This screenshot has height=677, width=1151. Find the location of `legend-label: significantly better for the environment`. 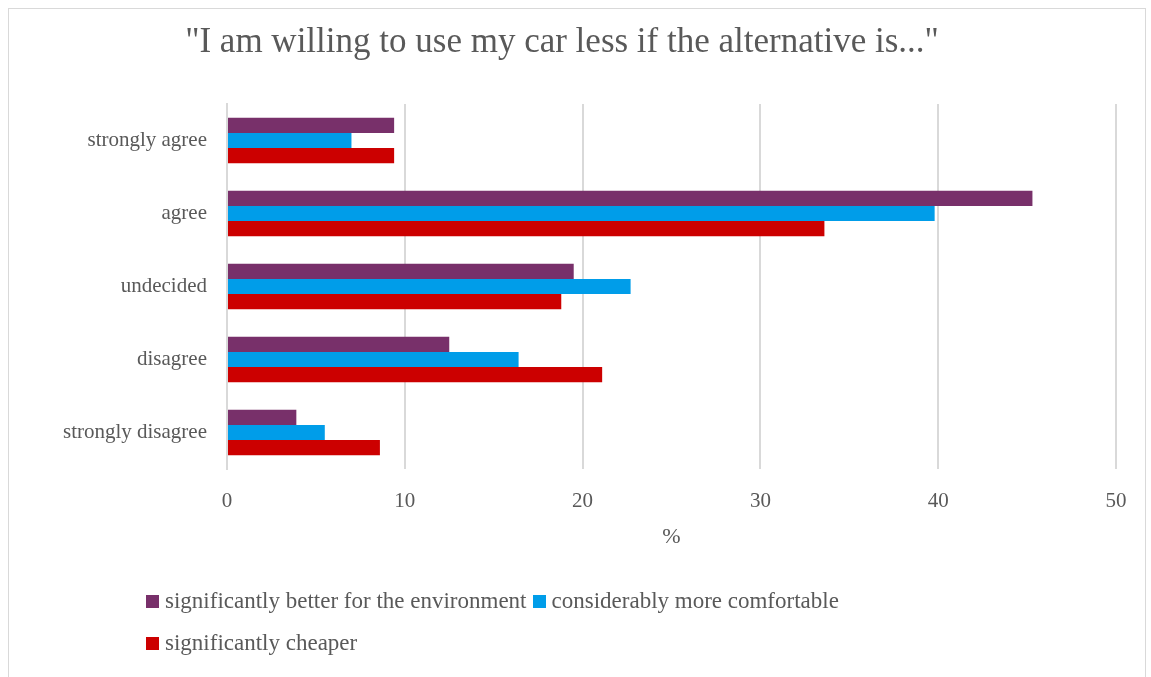

legend-label: significantly better for the environment is located at coordinates (346, 601).